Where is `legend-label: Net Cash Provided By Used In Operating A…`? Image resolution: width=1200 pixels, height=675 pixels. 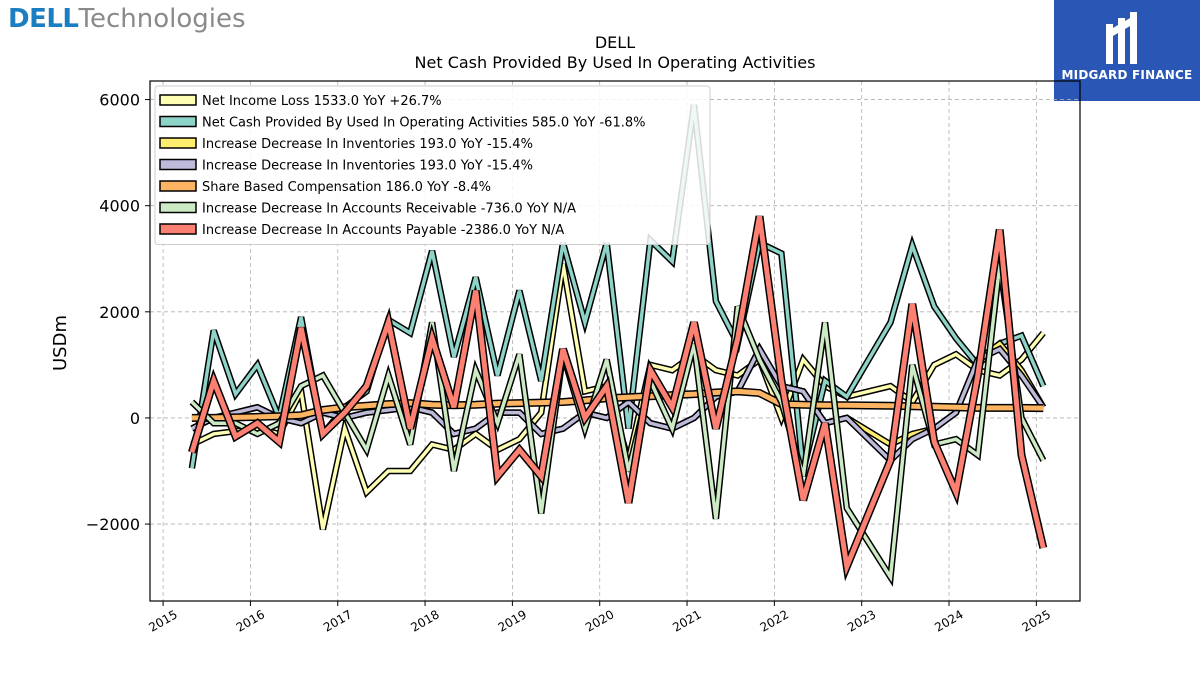
legend-label: Net Cash Provided By Used In Operating A… is located at coordinates (423, 123).